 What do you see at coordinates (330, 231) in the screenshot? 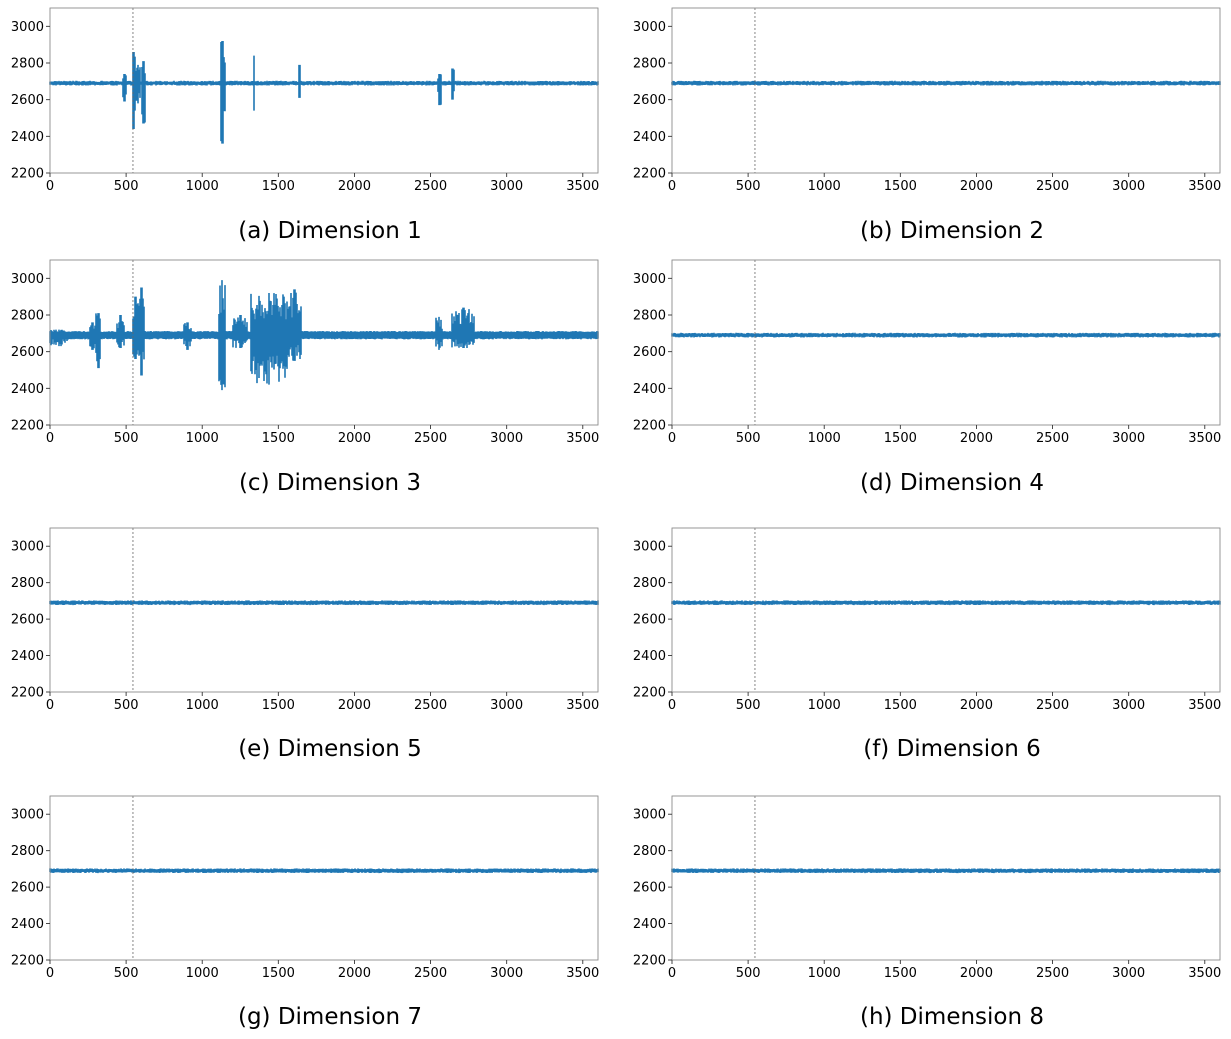
I see `subfigure-caption: (a) Dimension 1` at bounding box center [330, 231].